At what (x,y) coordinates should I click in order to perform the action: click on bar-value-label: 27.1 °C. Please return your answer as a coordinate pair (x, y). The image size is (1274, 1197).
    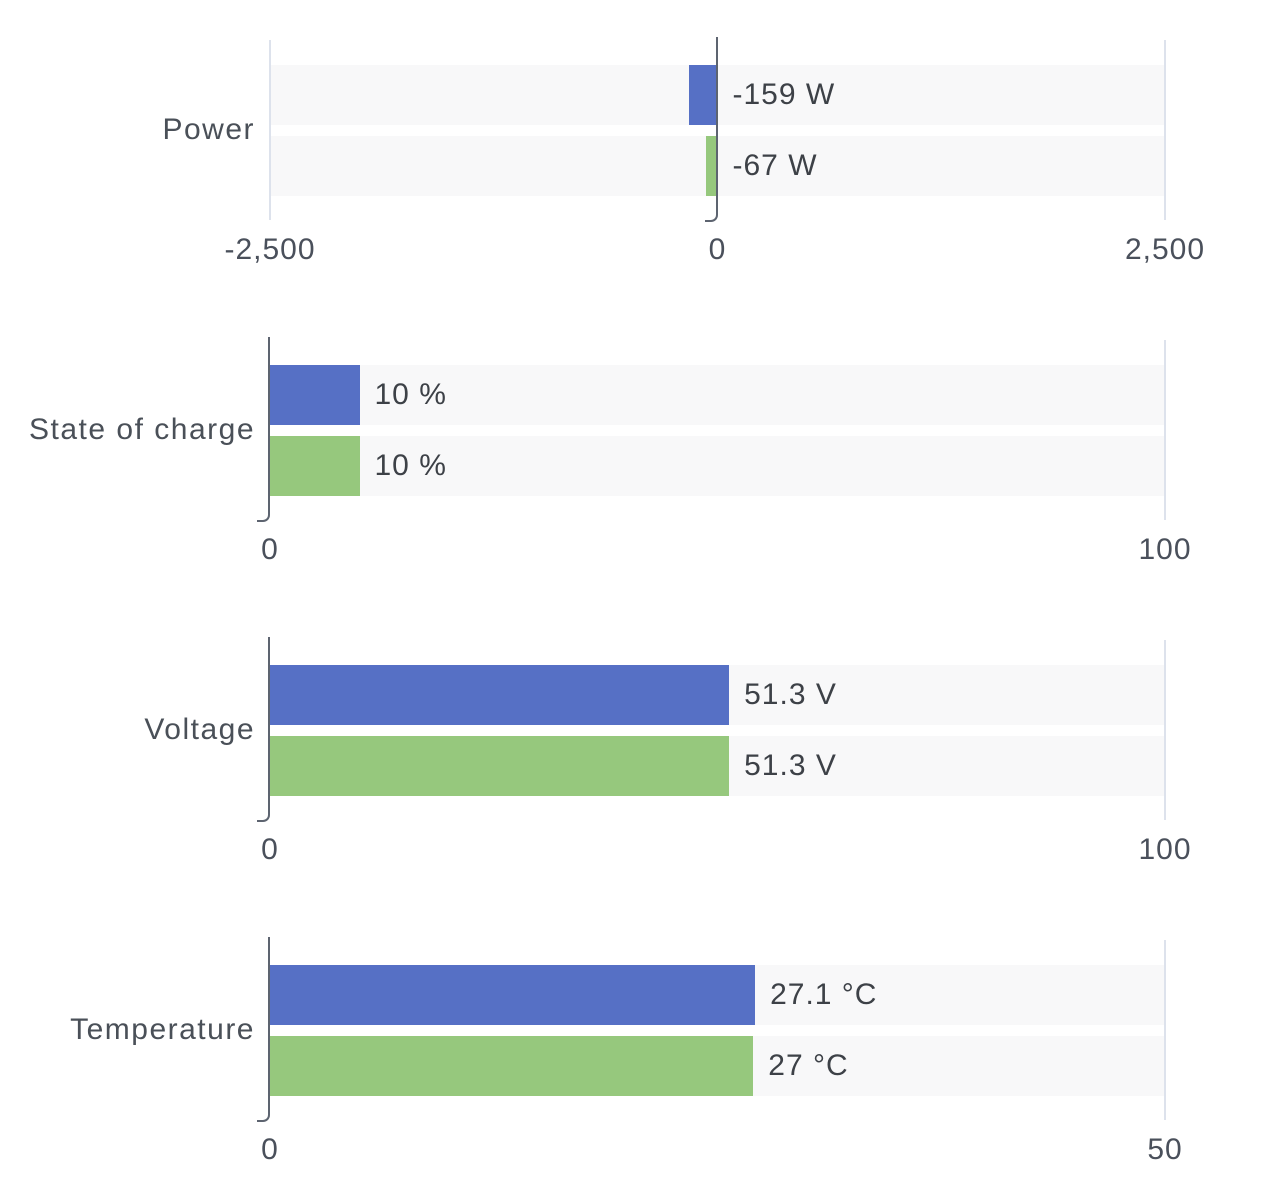
    Looking at the image, I should click on (824, 994).